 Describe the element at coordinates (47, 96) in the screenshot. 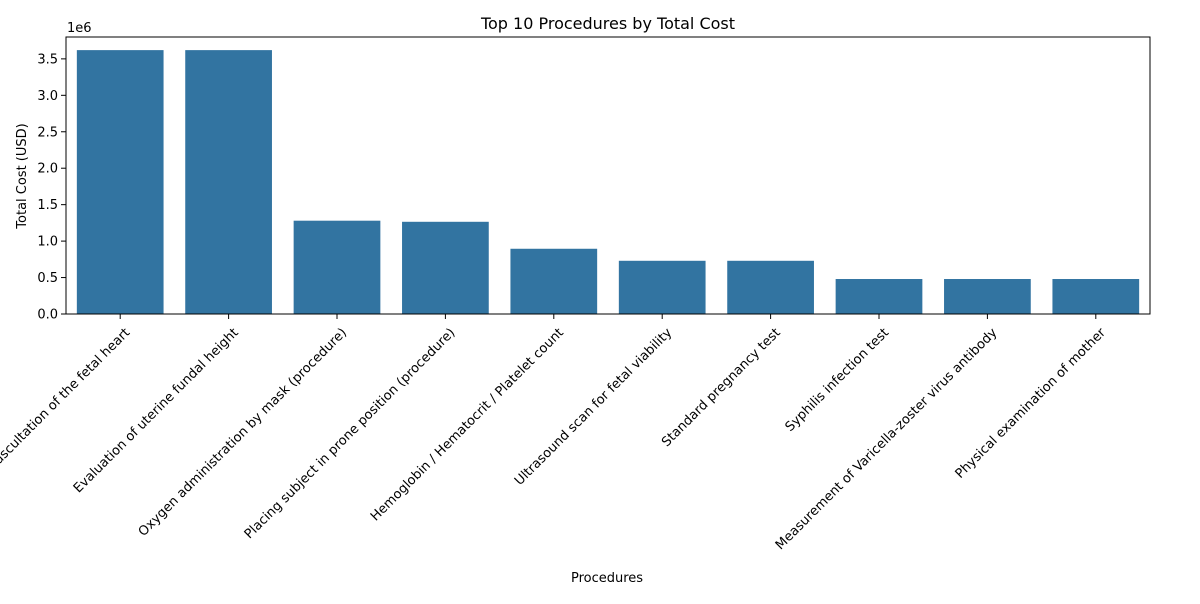

I see `y-tick-label: 3.0` at that location.